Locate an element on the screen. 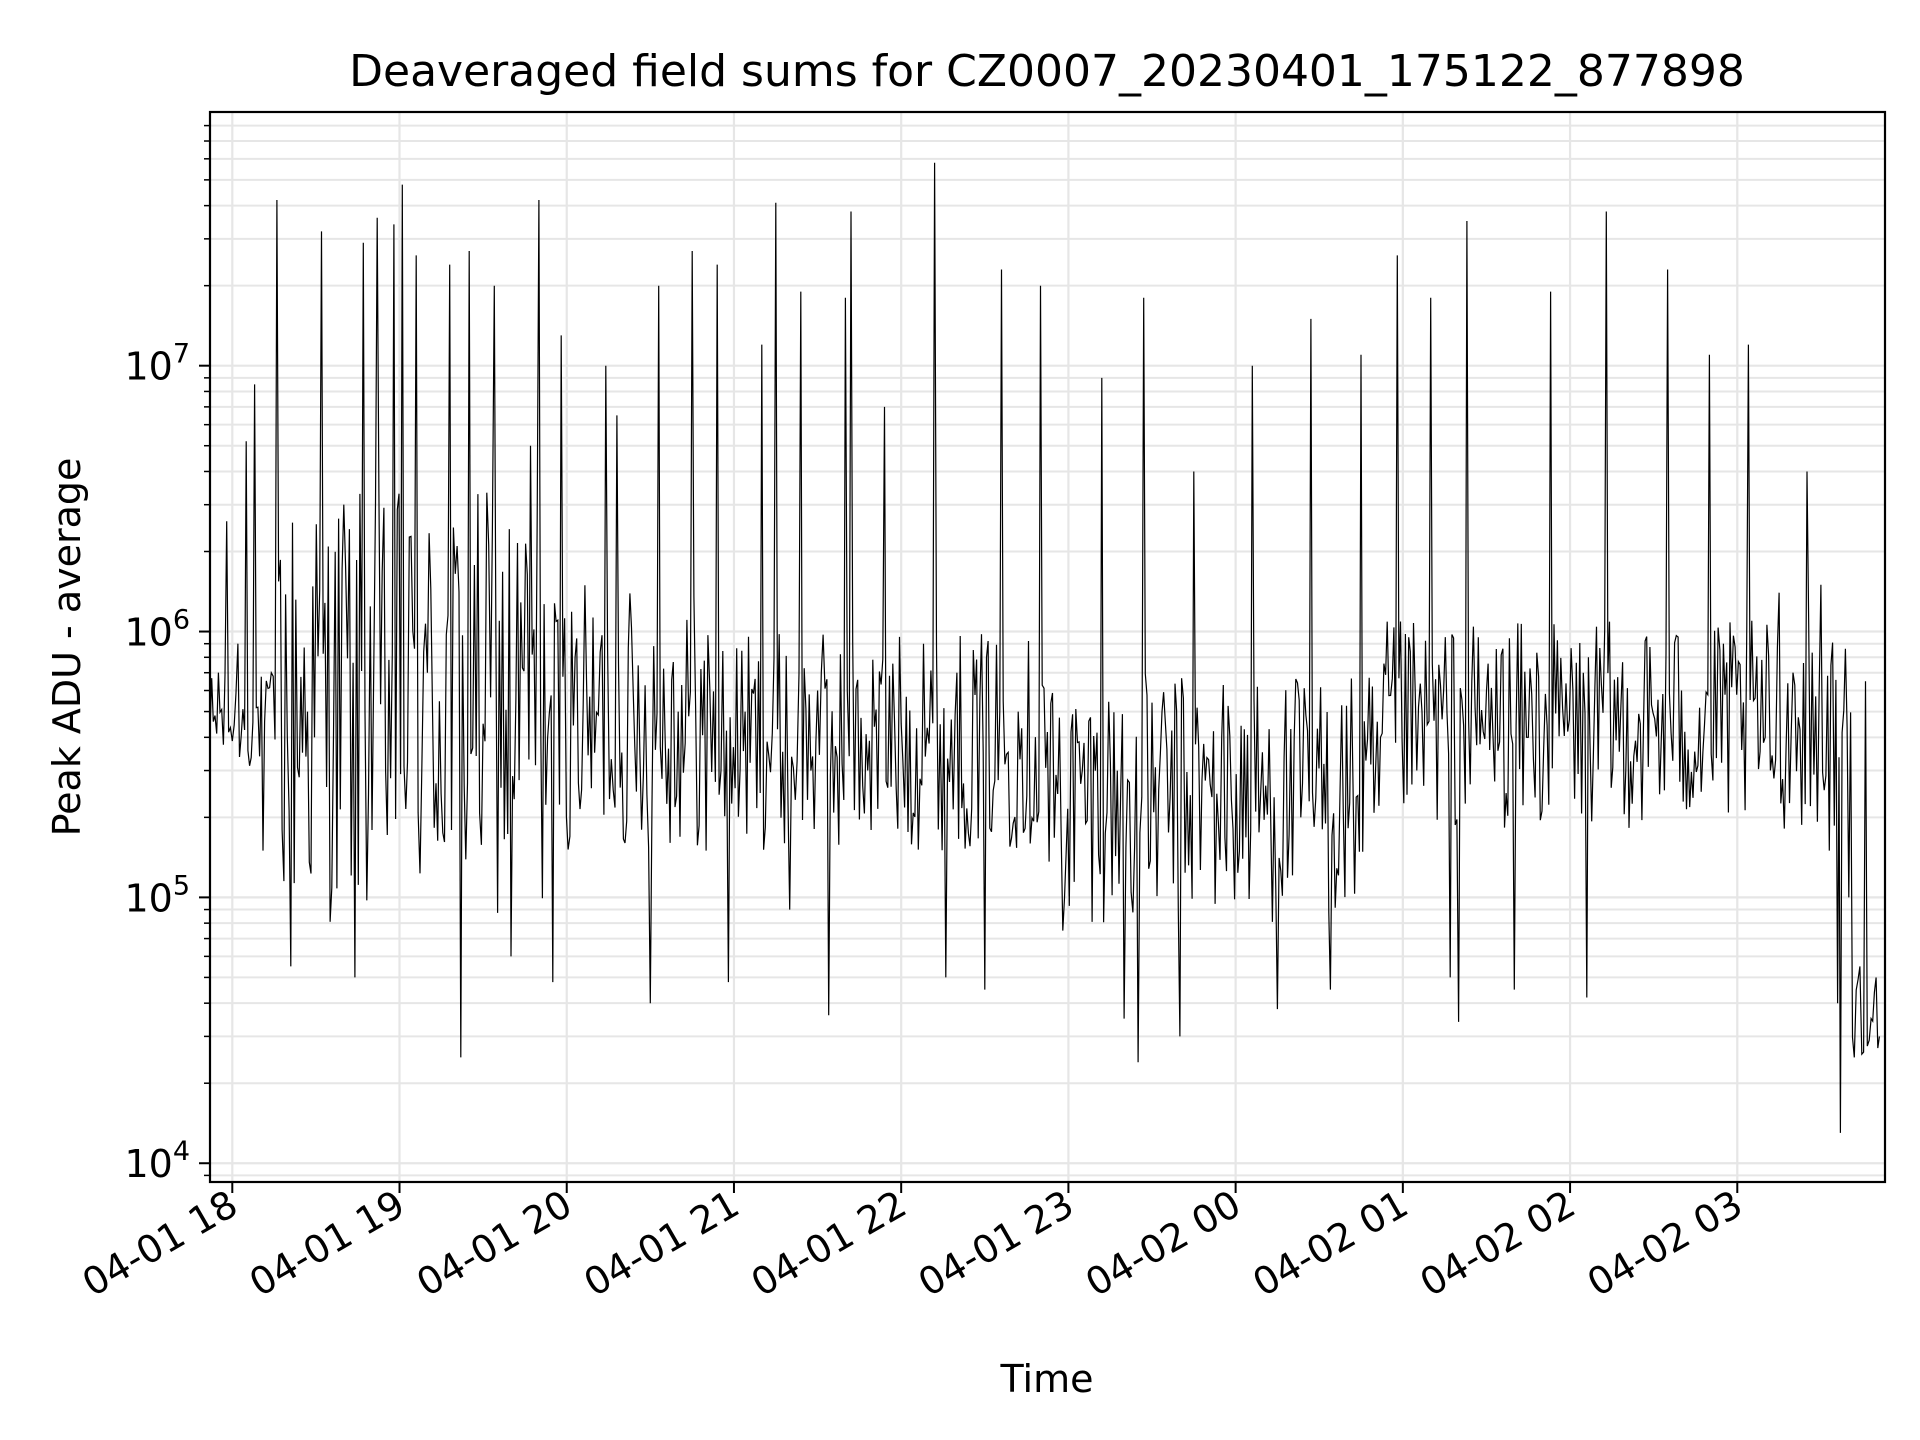 This screenshot has width=1920, height=1440. x-tick-label: 04-01 18 is located at coordinates (160, 1244).